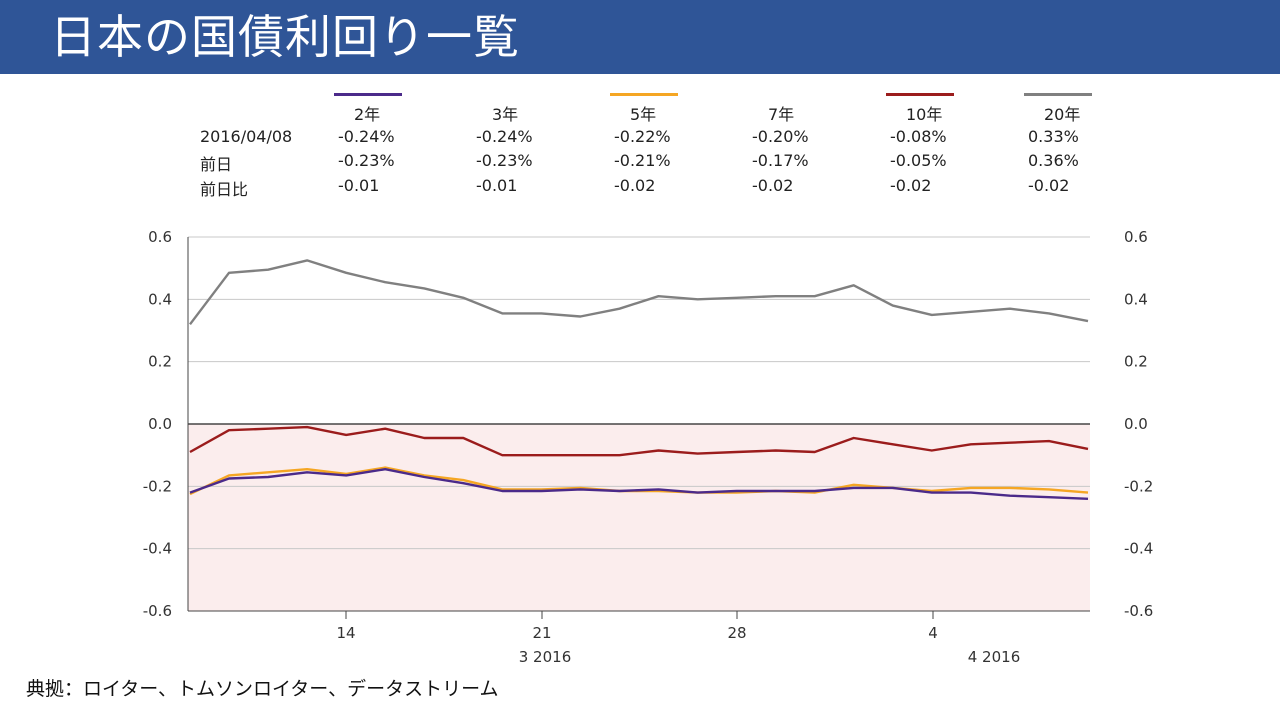 Image resolution: width=1280 pixels, height=720 pixels. What do you see at coordinates (541, 633) in the screenshot?
I see `x-tick-label: 21` at bounding box center [541, 633].